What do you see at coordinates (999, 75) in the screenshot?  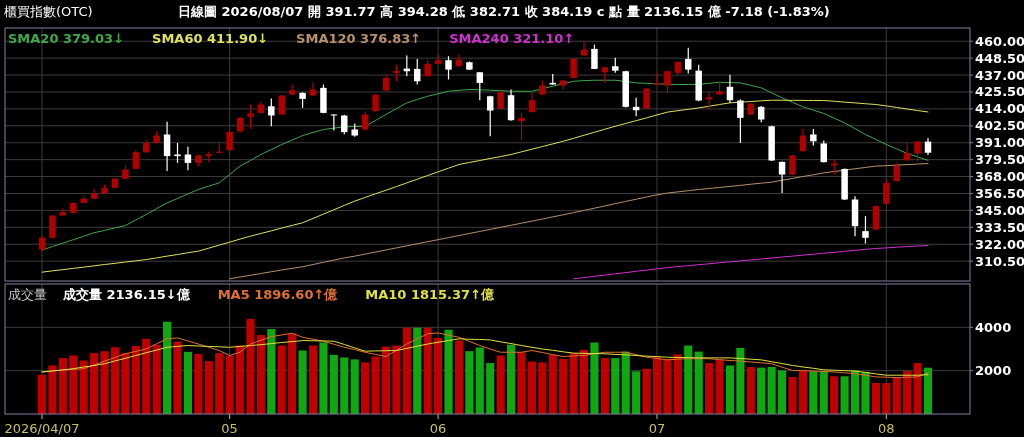 I see `y-tick-label: 437.00` at bounding box center [999, 75].